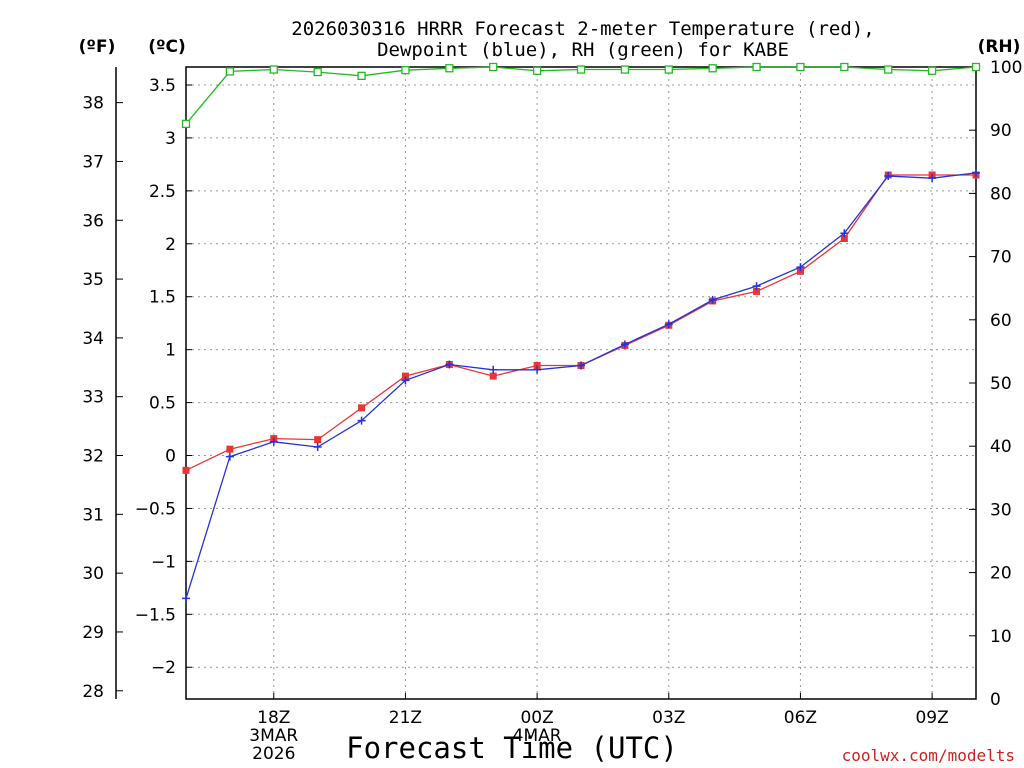  I want to click on x-tick-label: 09Z, so click(931, 718).